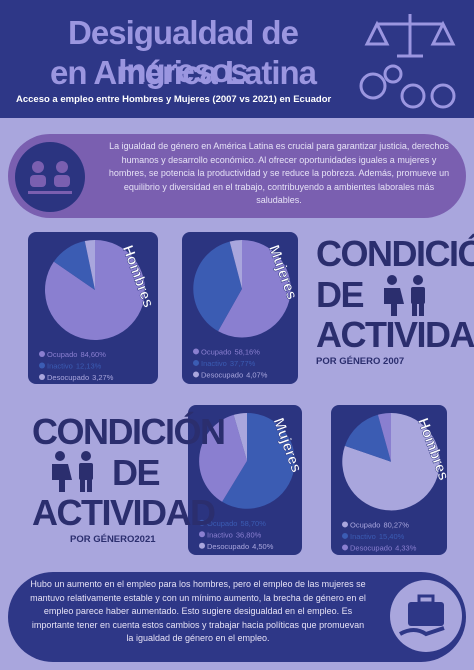 The height and width of the screenshot is (670, 474). What do you see at coordinates (426, 616) in the screenshot?
I see `briefcase-icon` at bounding box center [426, 616].